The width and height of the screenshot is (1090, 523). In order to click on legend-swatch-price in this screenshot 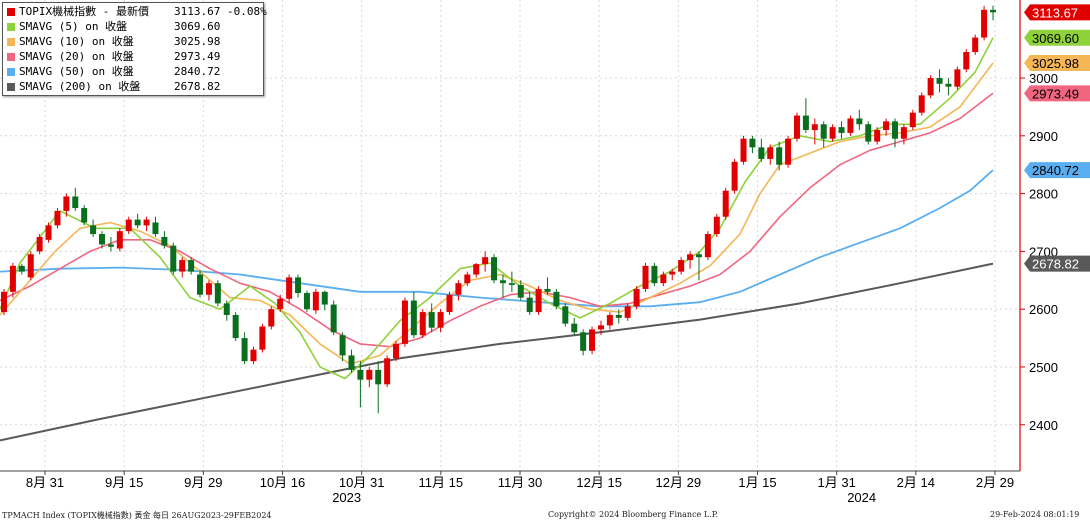, I will do `click(11, 12)`.